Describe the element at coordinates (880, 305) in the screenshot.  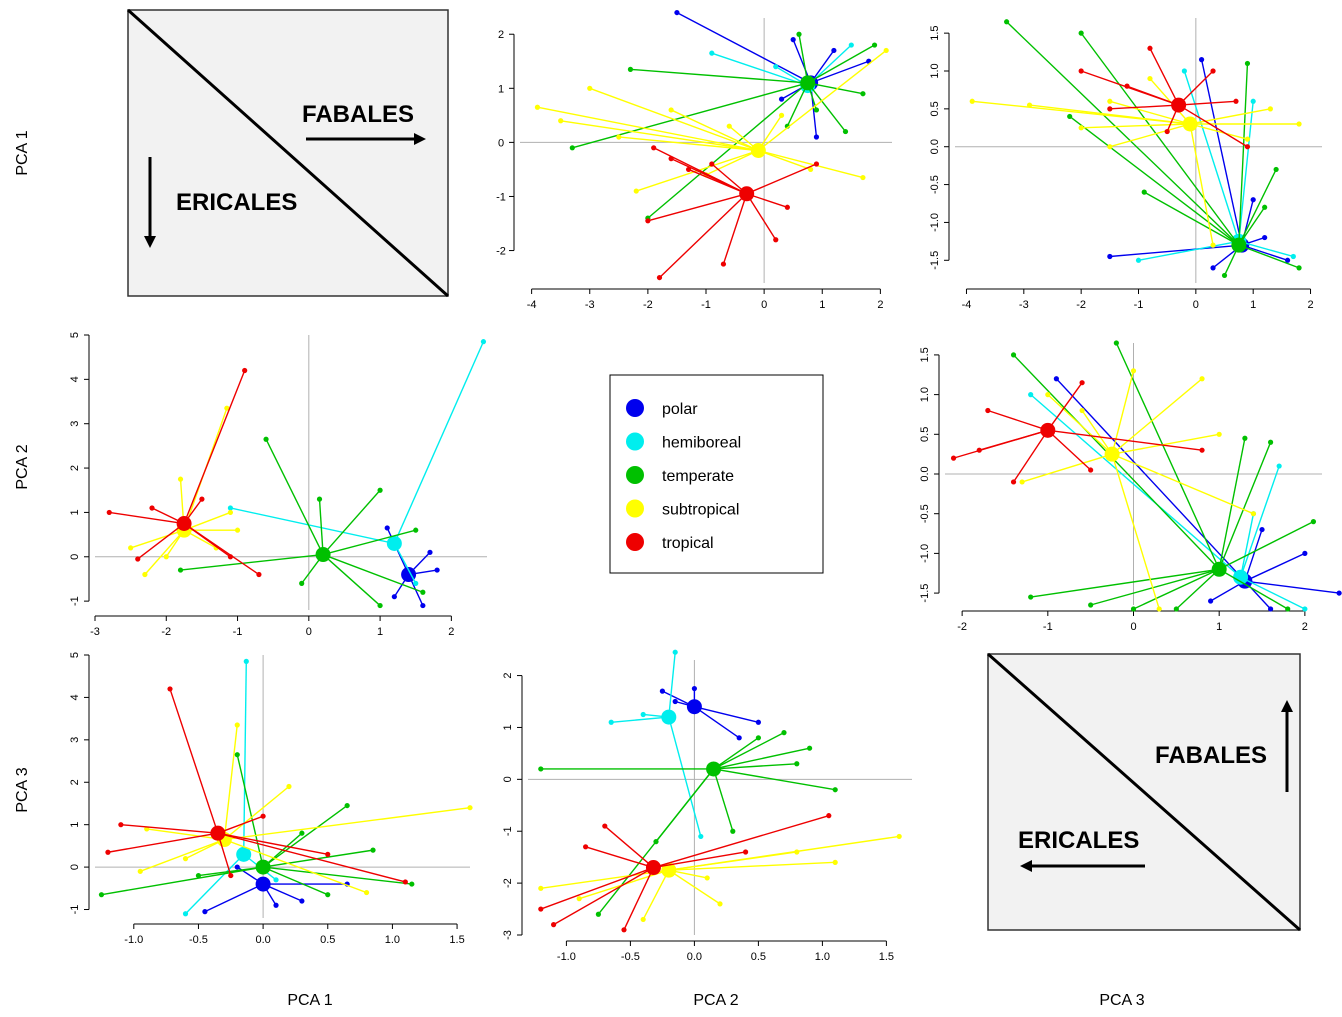
I see `x-tick-label: 2` at that location.